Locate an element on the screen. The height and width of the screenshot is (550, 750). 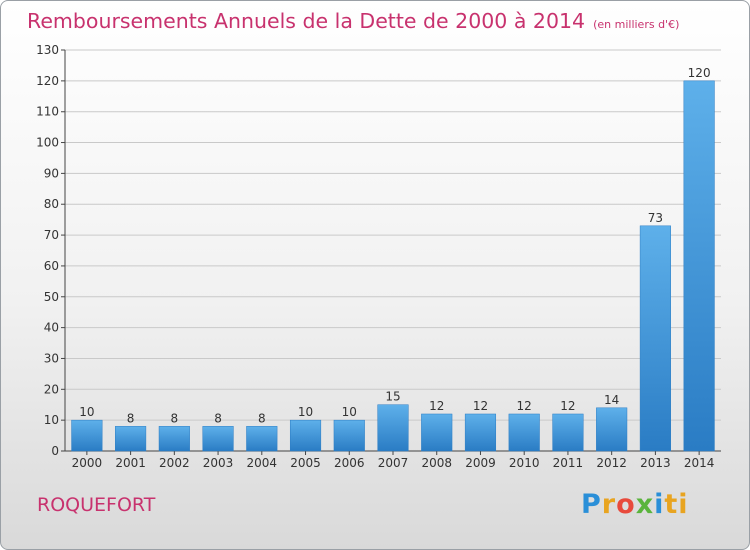
data-label-2005: 10 is located at coordinates (305, 412).